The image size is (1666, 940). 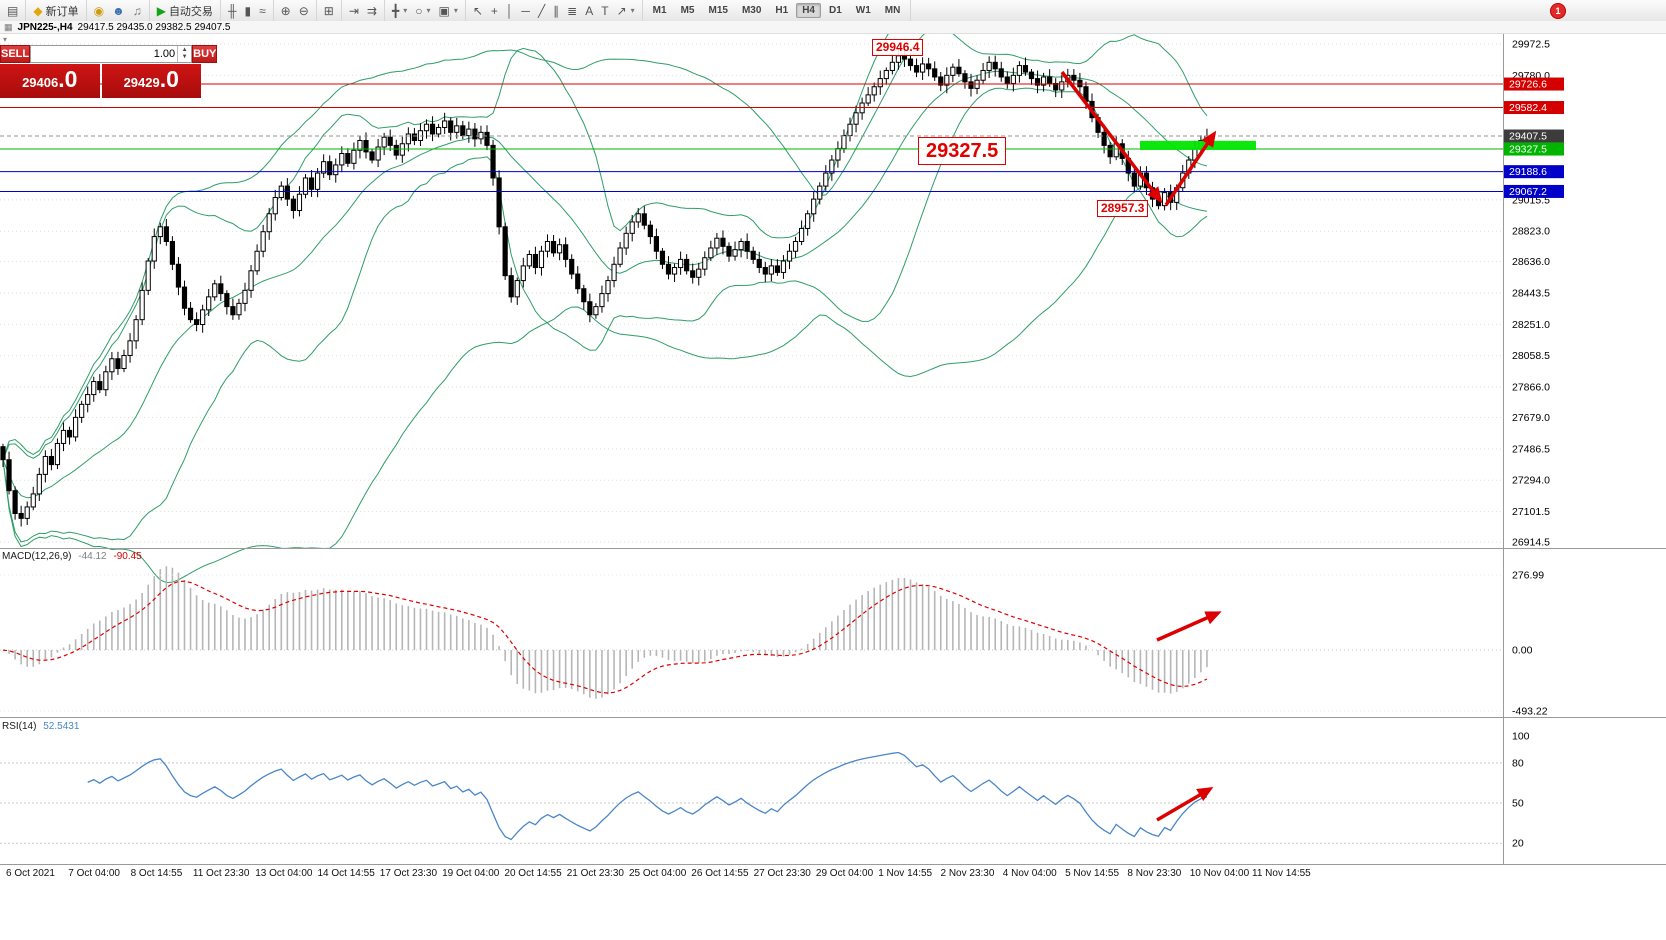 What do you see at coordinates (5, 39) in the screenshot?
I see `one-click-collapse-icon: ▾` at bounding box center [5, 39].